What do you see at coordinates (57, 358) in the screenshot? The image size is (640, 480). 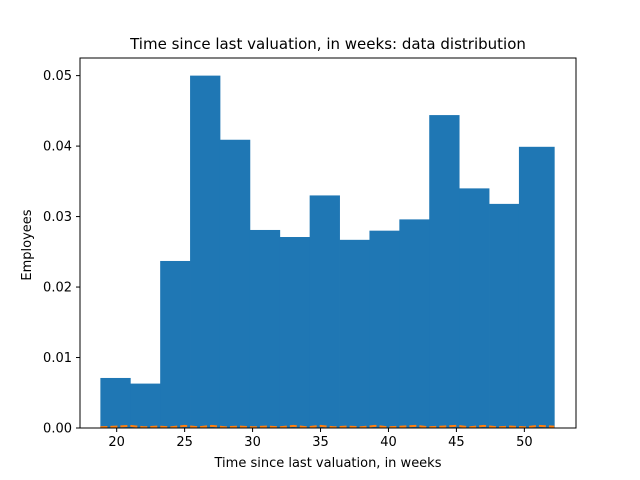 I see `y-tick-label-1: 0.01` at bounding box center [57, 358].